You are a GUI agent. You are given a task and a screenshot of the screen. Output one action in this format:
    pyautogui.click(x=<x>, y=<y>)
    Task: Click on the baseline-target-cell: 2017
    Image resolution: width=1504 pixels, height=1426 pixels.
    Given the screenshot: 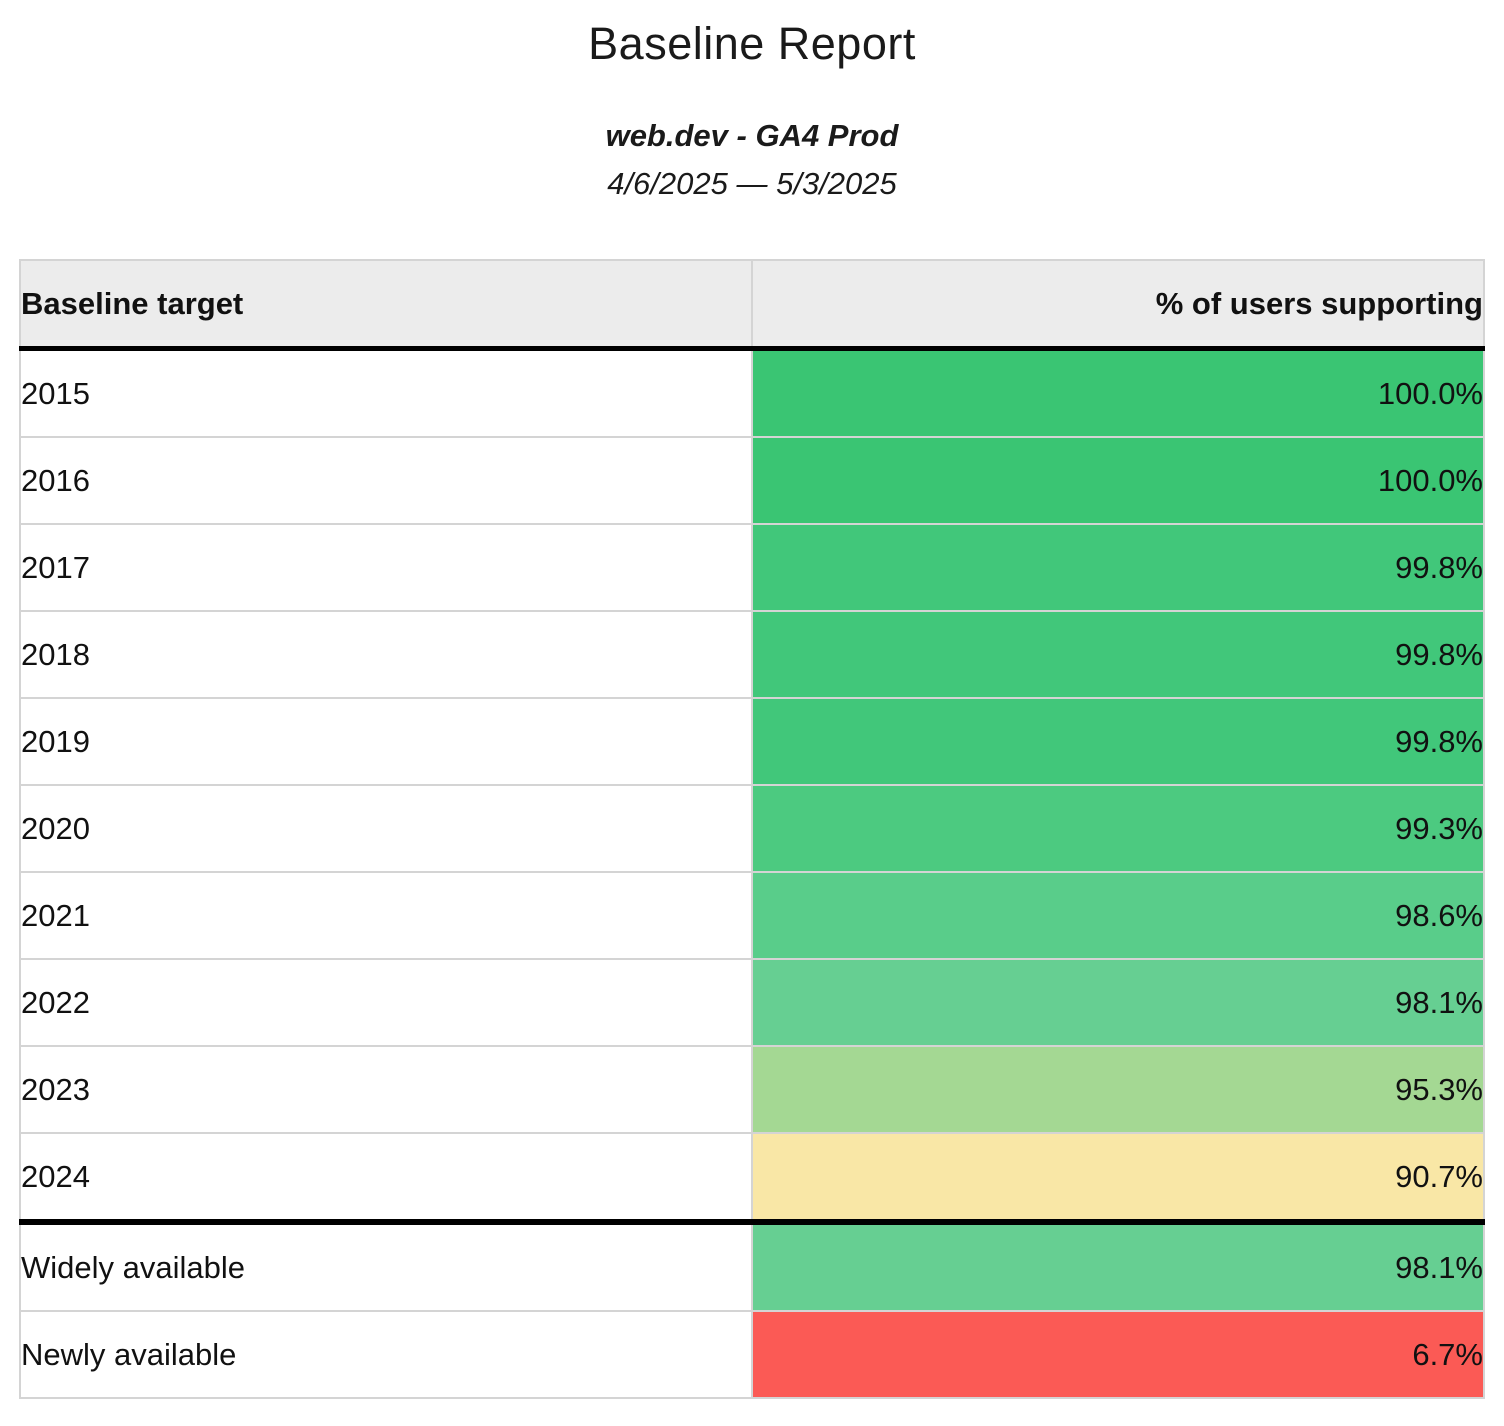 What is the action you would take?
    pyautogui.click(x=386, y=567)
    